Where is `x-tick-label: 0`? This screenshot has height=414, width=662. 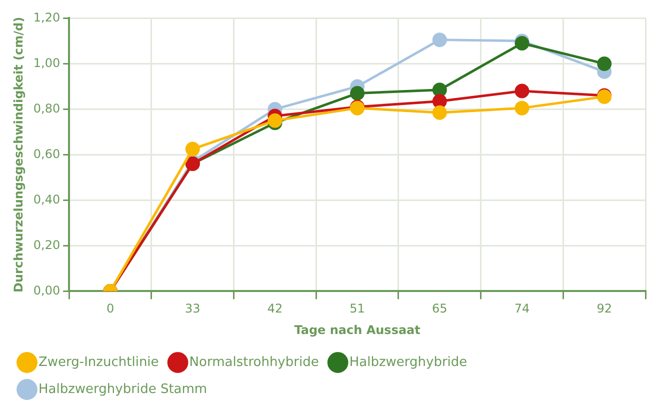
x-tick-label: 0 is located at coordinates (110, 309).